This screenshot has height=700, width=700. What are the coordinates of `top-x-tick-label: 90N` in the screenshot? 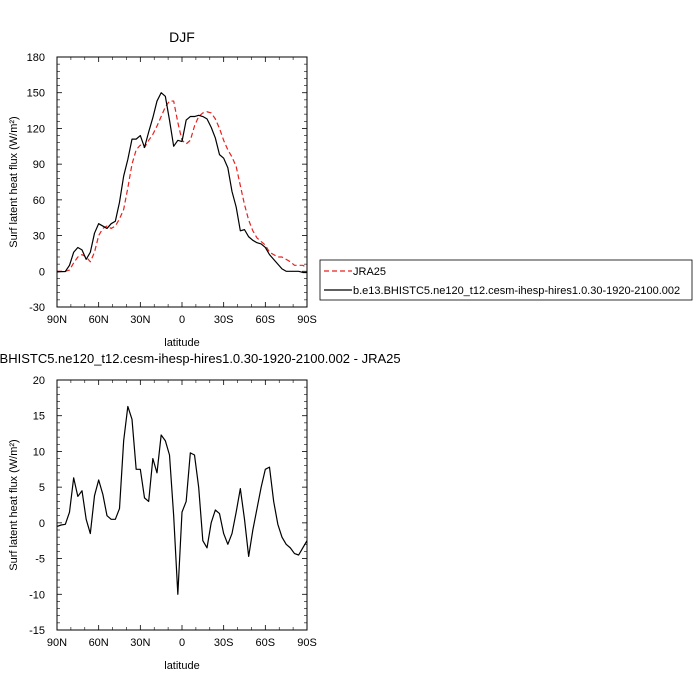 It's located at (57, 320).